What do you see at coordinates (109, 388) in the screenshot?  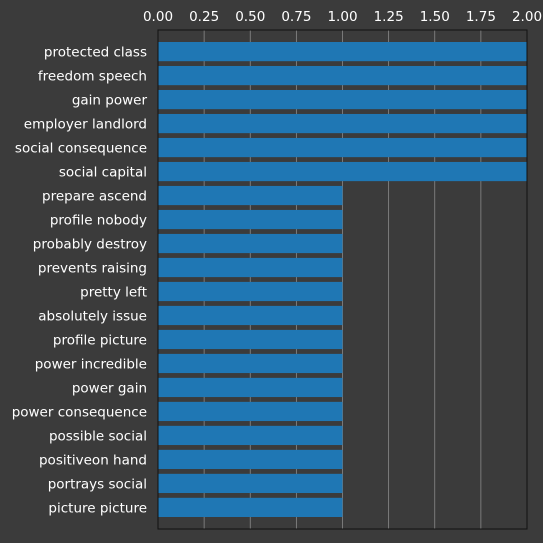 I see `category-label: power gain` at bounding box center [109, 388].